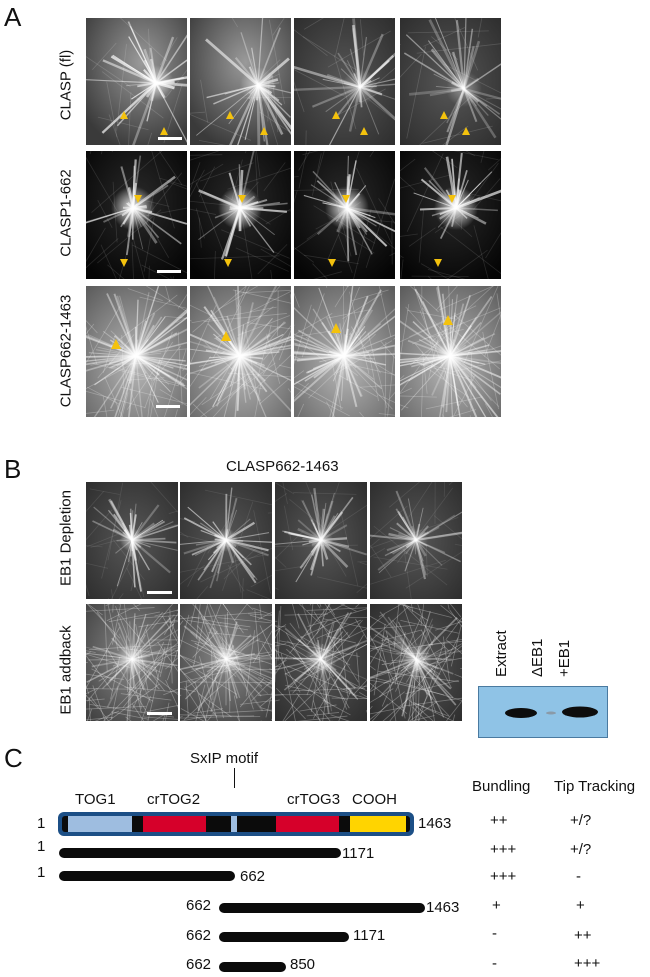  I want to click on header-bundling: Bundling, so click(501, 786).